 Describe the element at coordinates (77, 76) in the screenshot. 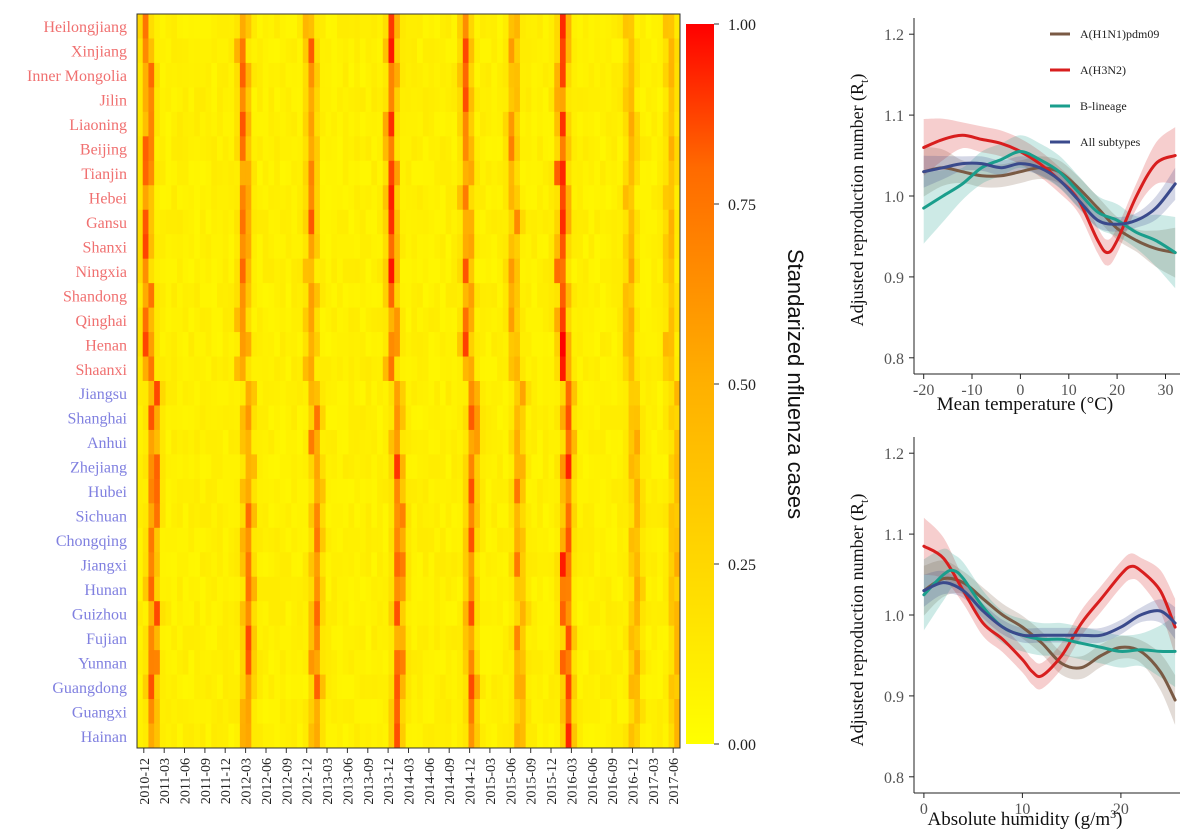

I see `heatmap-row-label: Inner Mongolia` at that location.